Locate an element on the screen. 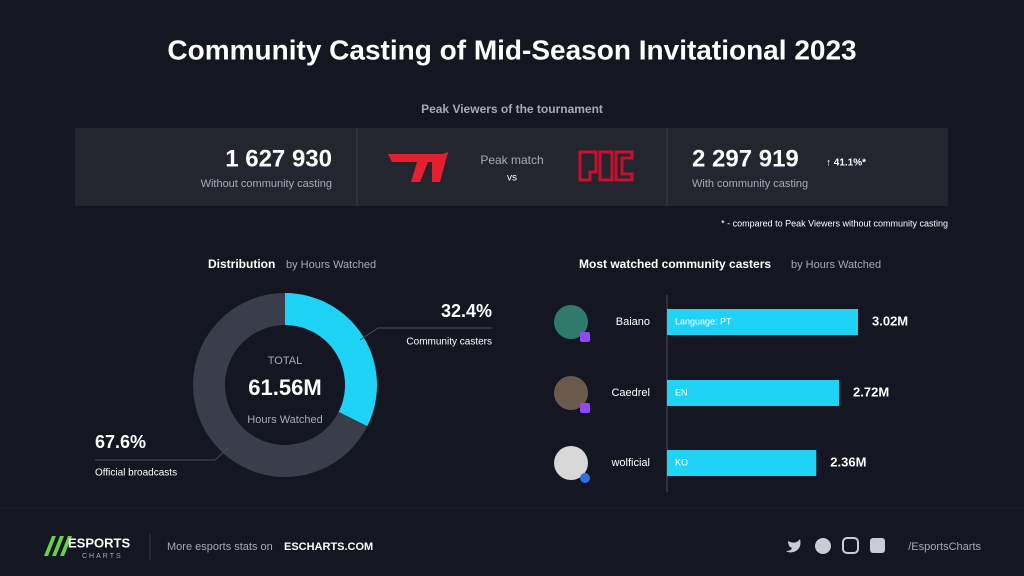 The width and height of the screenshot is (1024, 576). bar-inner-label: Language: PT is located at coordinates (703, 321).